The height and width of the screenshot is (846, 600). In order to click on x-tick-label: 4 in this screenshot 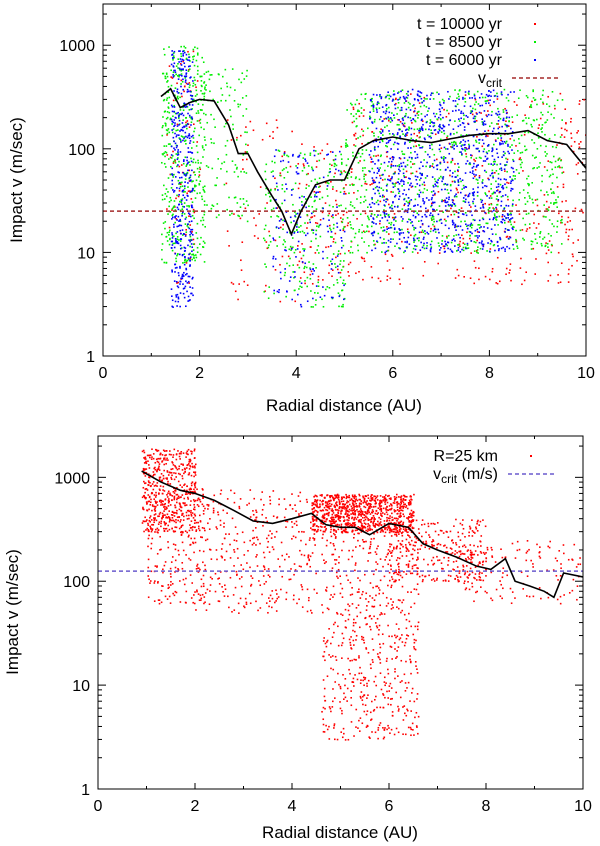, I will do `click(296, 373)`.